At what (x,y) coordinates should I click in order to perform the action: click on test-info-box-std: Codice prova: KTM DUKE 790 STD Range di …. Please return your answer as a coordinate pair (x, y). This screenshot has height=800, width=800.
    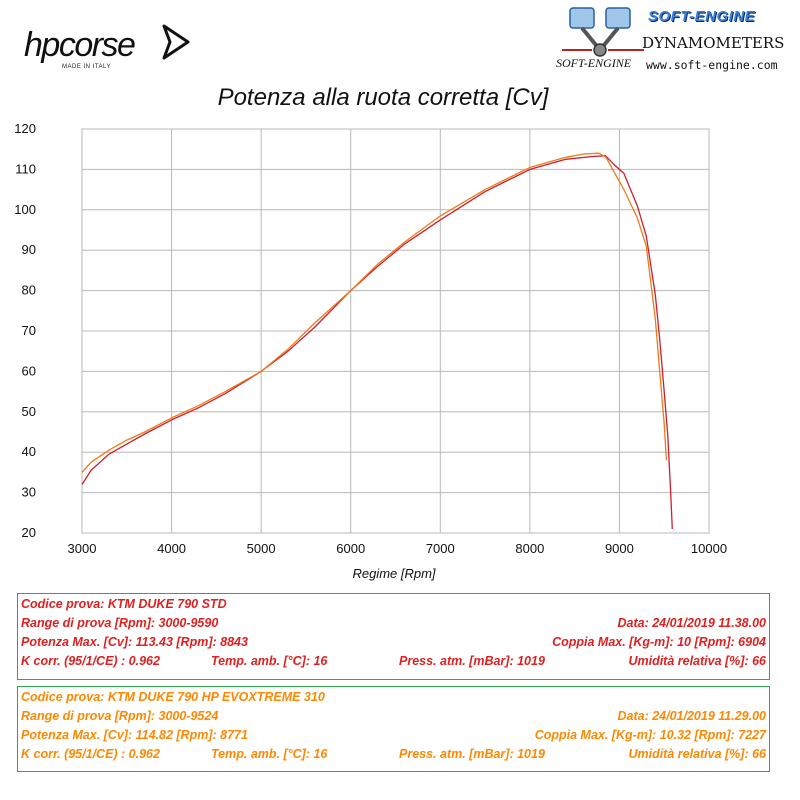
    Looking at the image, I should click on (393, 636).